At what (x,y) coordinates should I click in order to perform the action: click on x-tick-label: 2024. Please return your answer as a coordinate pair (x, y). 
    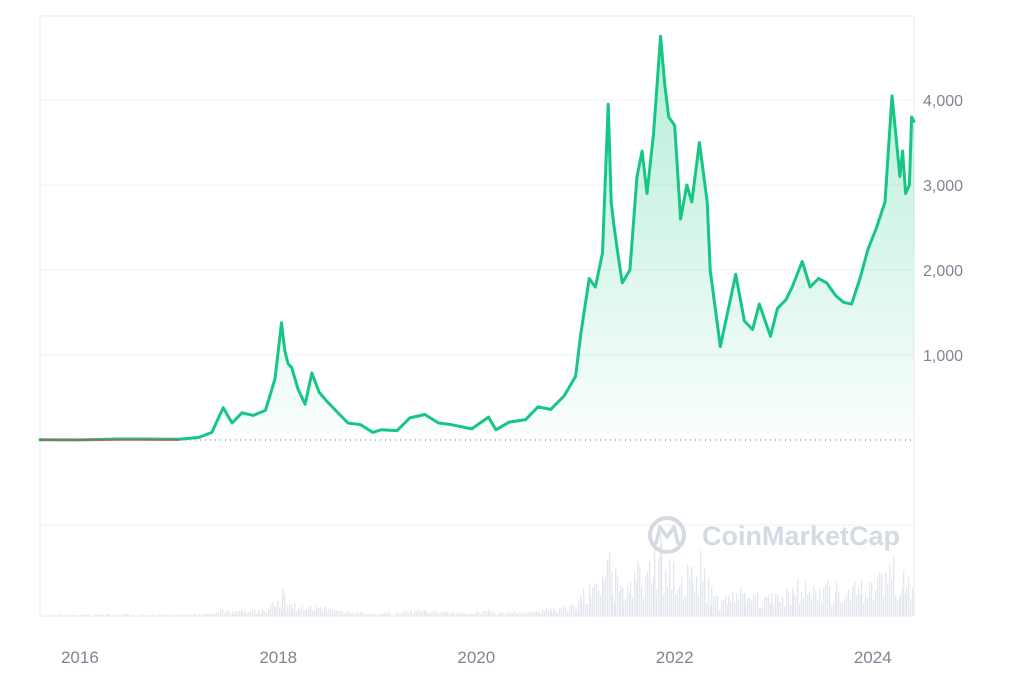
    Looking at the image, I should click on (873, 657).